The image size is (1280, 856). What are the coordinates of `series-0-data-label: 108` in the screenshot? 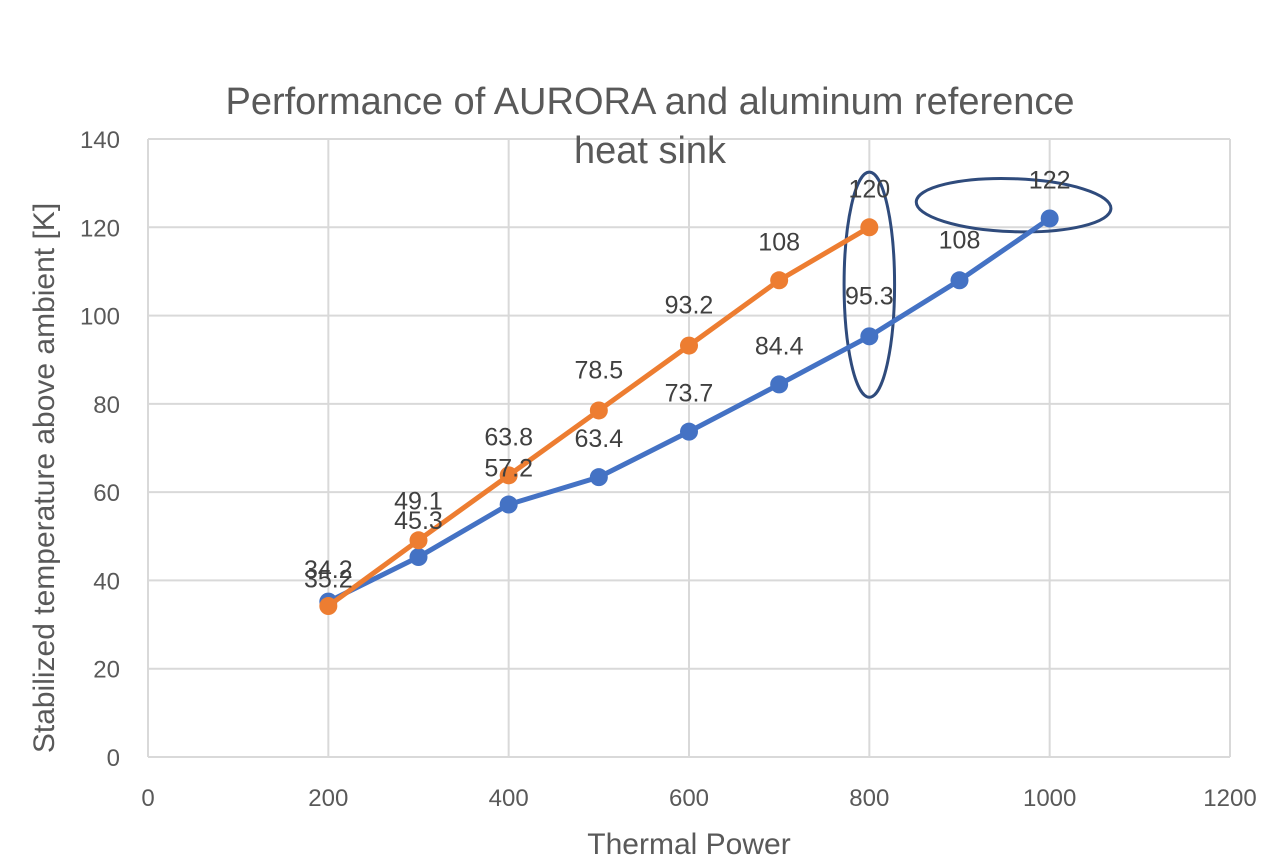 It's located at (960, 240).